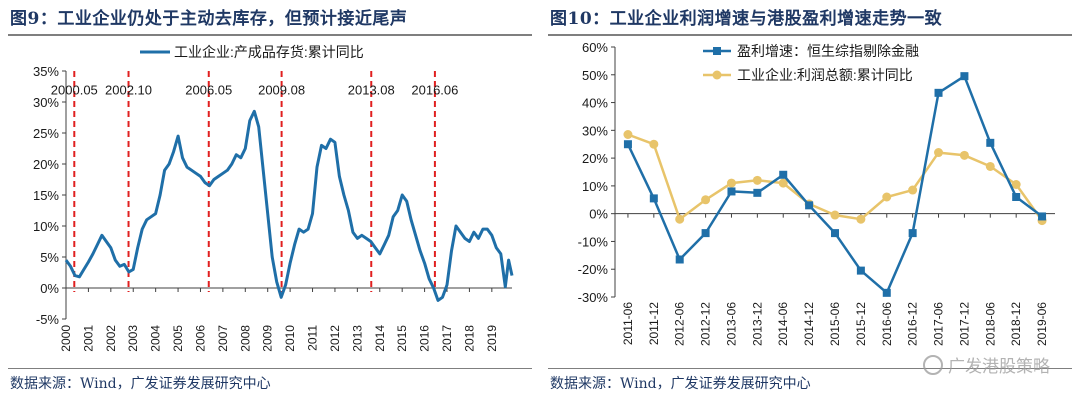 Image resolution: width=1080 pixels, height=409 pixels. Describe the element at coordinates (835, 177) in the screenshot. I see `series-line` at that location.